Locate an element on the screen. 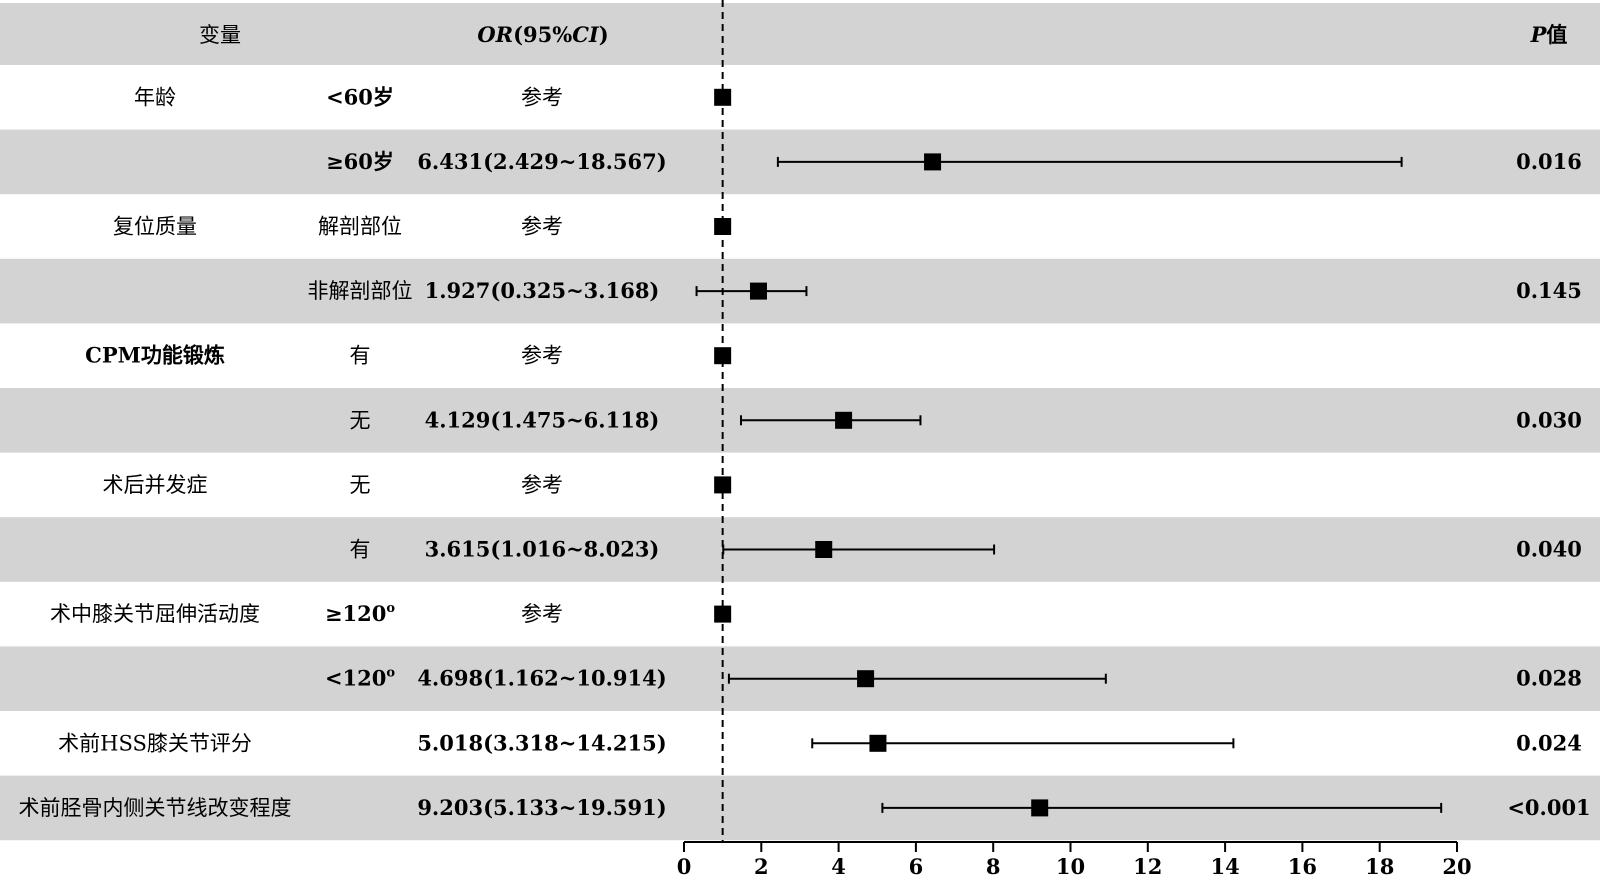 The image size is (1600, 881). row-or-ci-label: 4.698(1.162~10.914) is located at coordinates (541, 678).